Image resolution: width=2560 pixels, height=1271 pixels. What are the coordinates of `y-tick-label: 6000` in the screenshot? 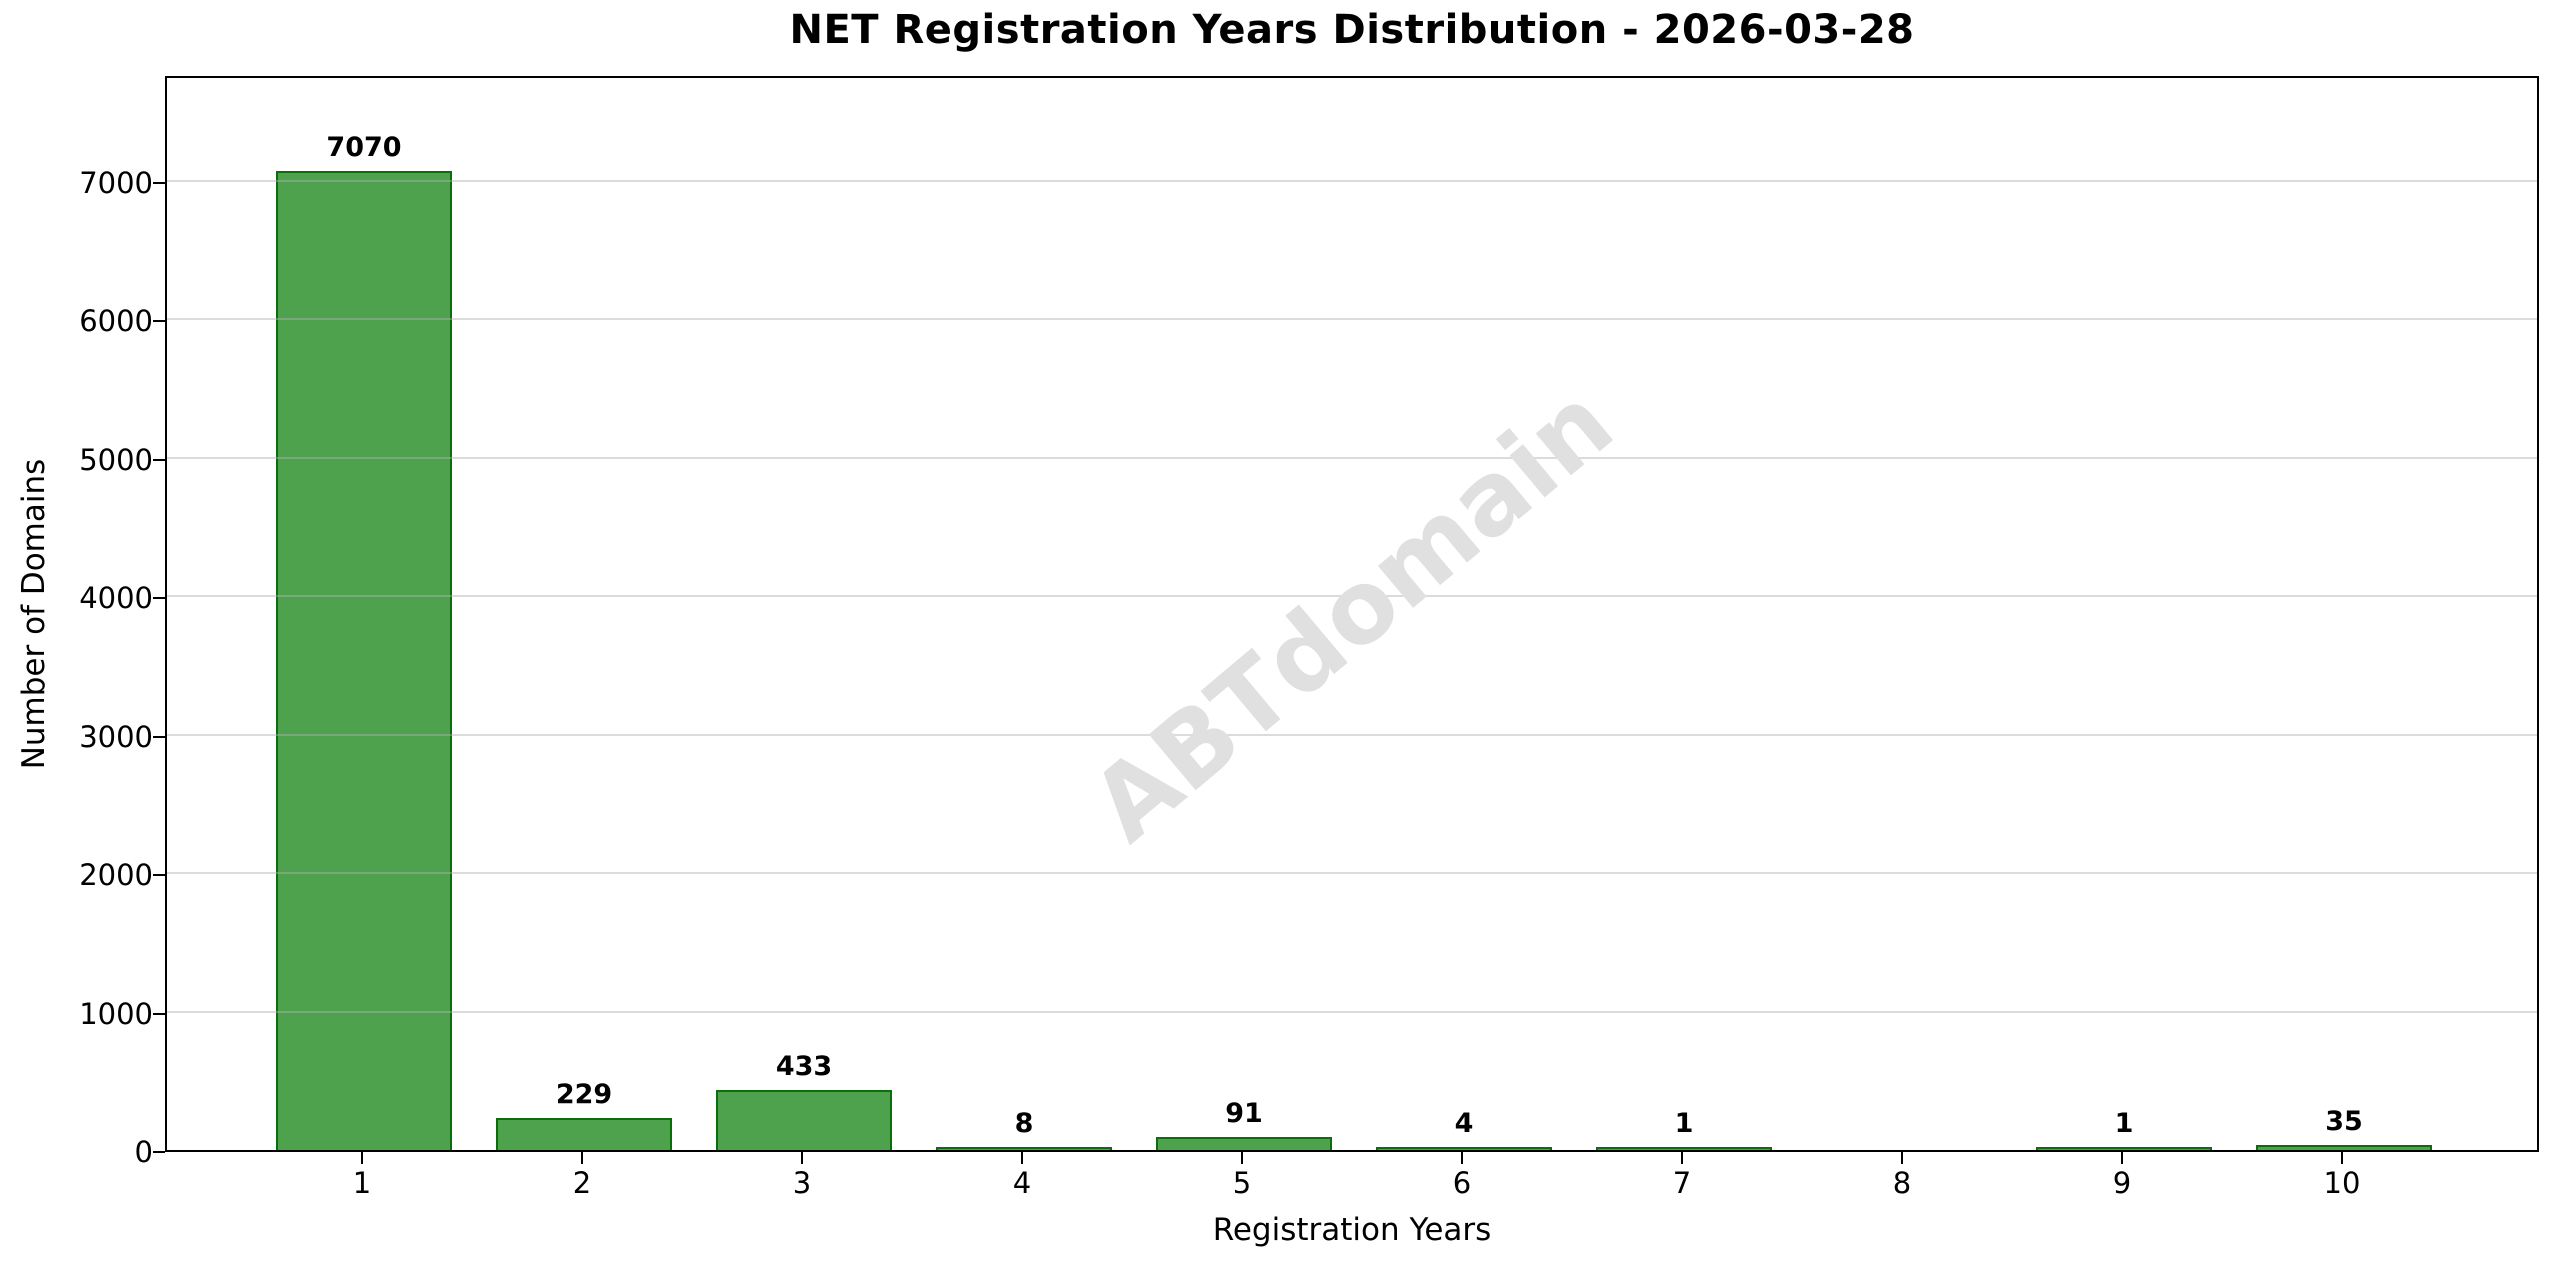 It's located at (116, 321).